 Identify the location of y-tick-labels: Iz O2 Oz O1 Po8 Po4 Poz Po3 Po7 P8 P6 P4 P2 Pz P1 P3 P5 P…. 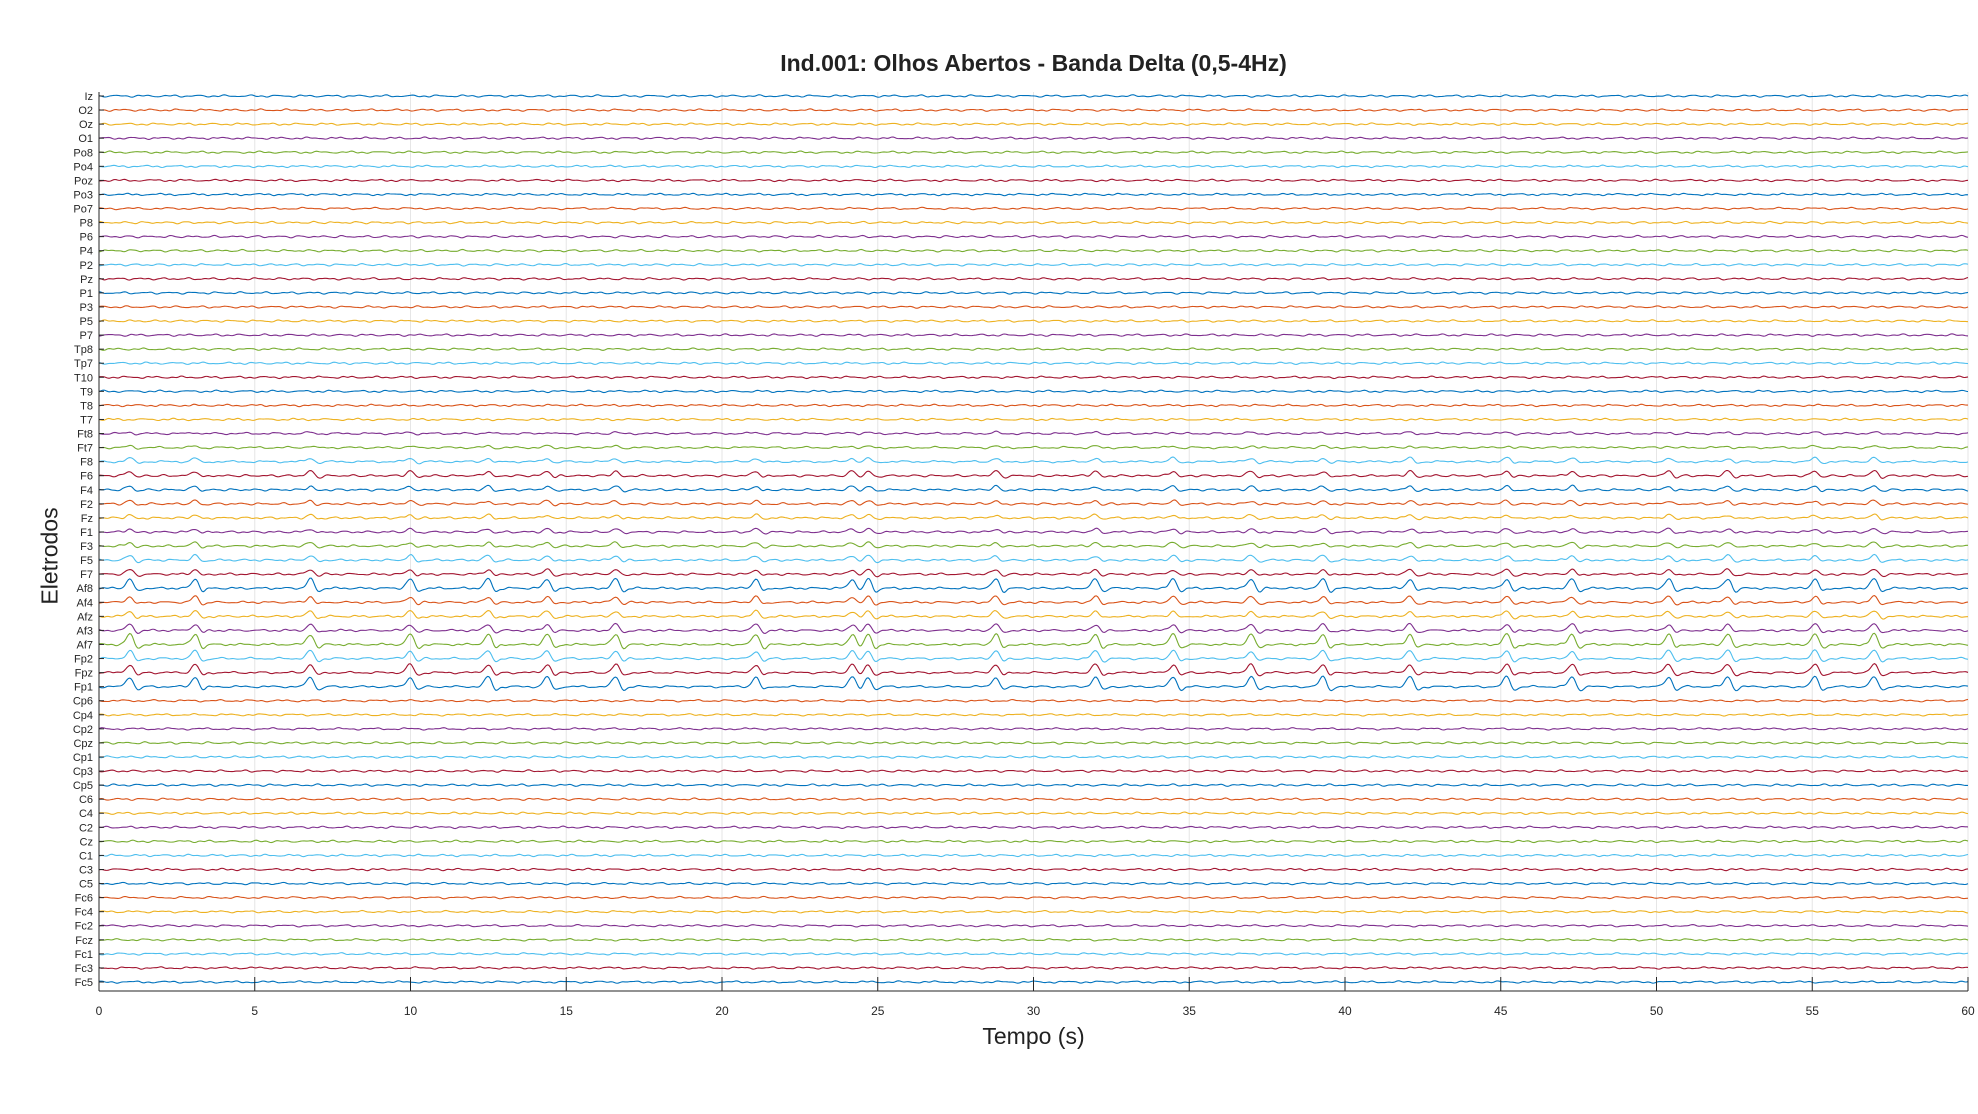
(83, 540).